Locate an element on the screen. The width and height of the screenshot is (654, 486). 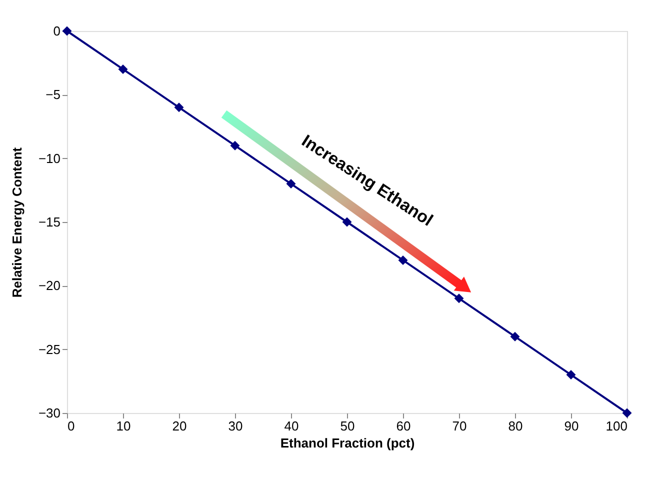
x-tick-label: 80 is located at coordinates (515, 426).